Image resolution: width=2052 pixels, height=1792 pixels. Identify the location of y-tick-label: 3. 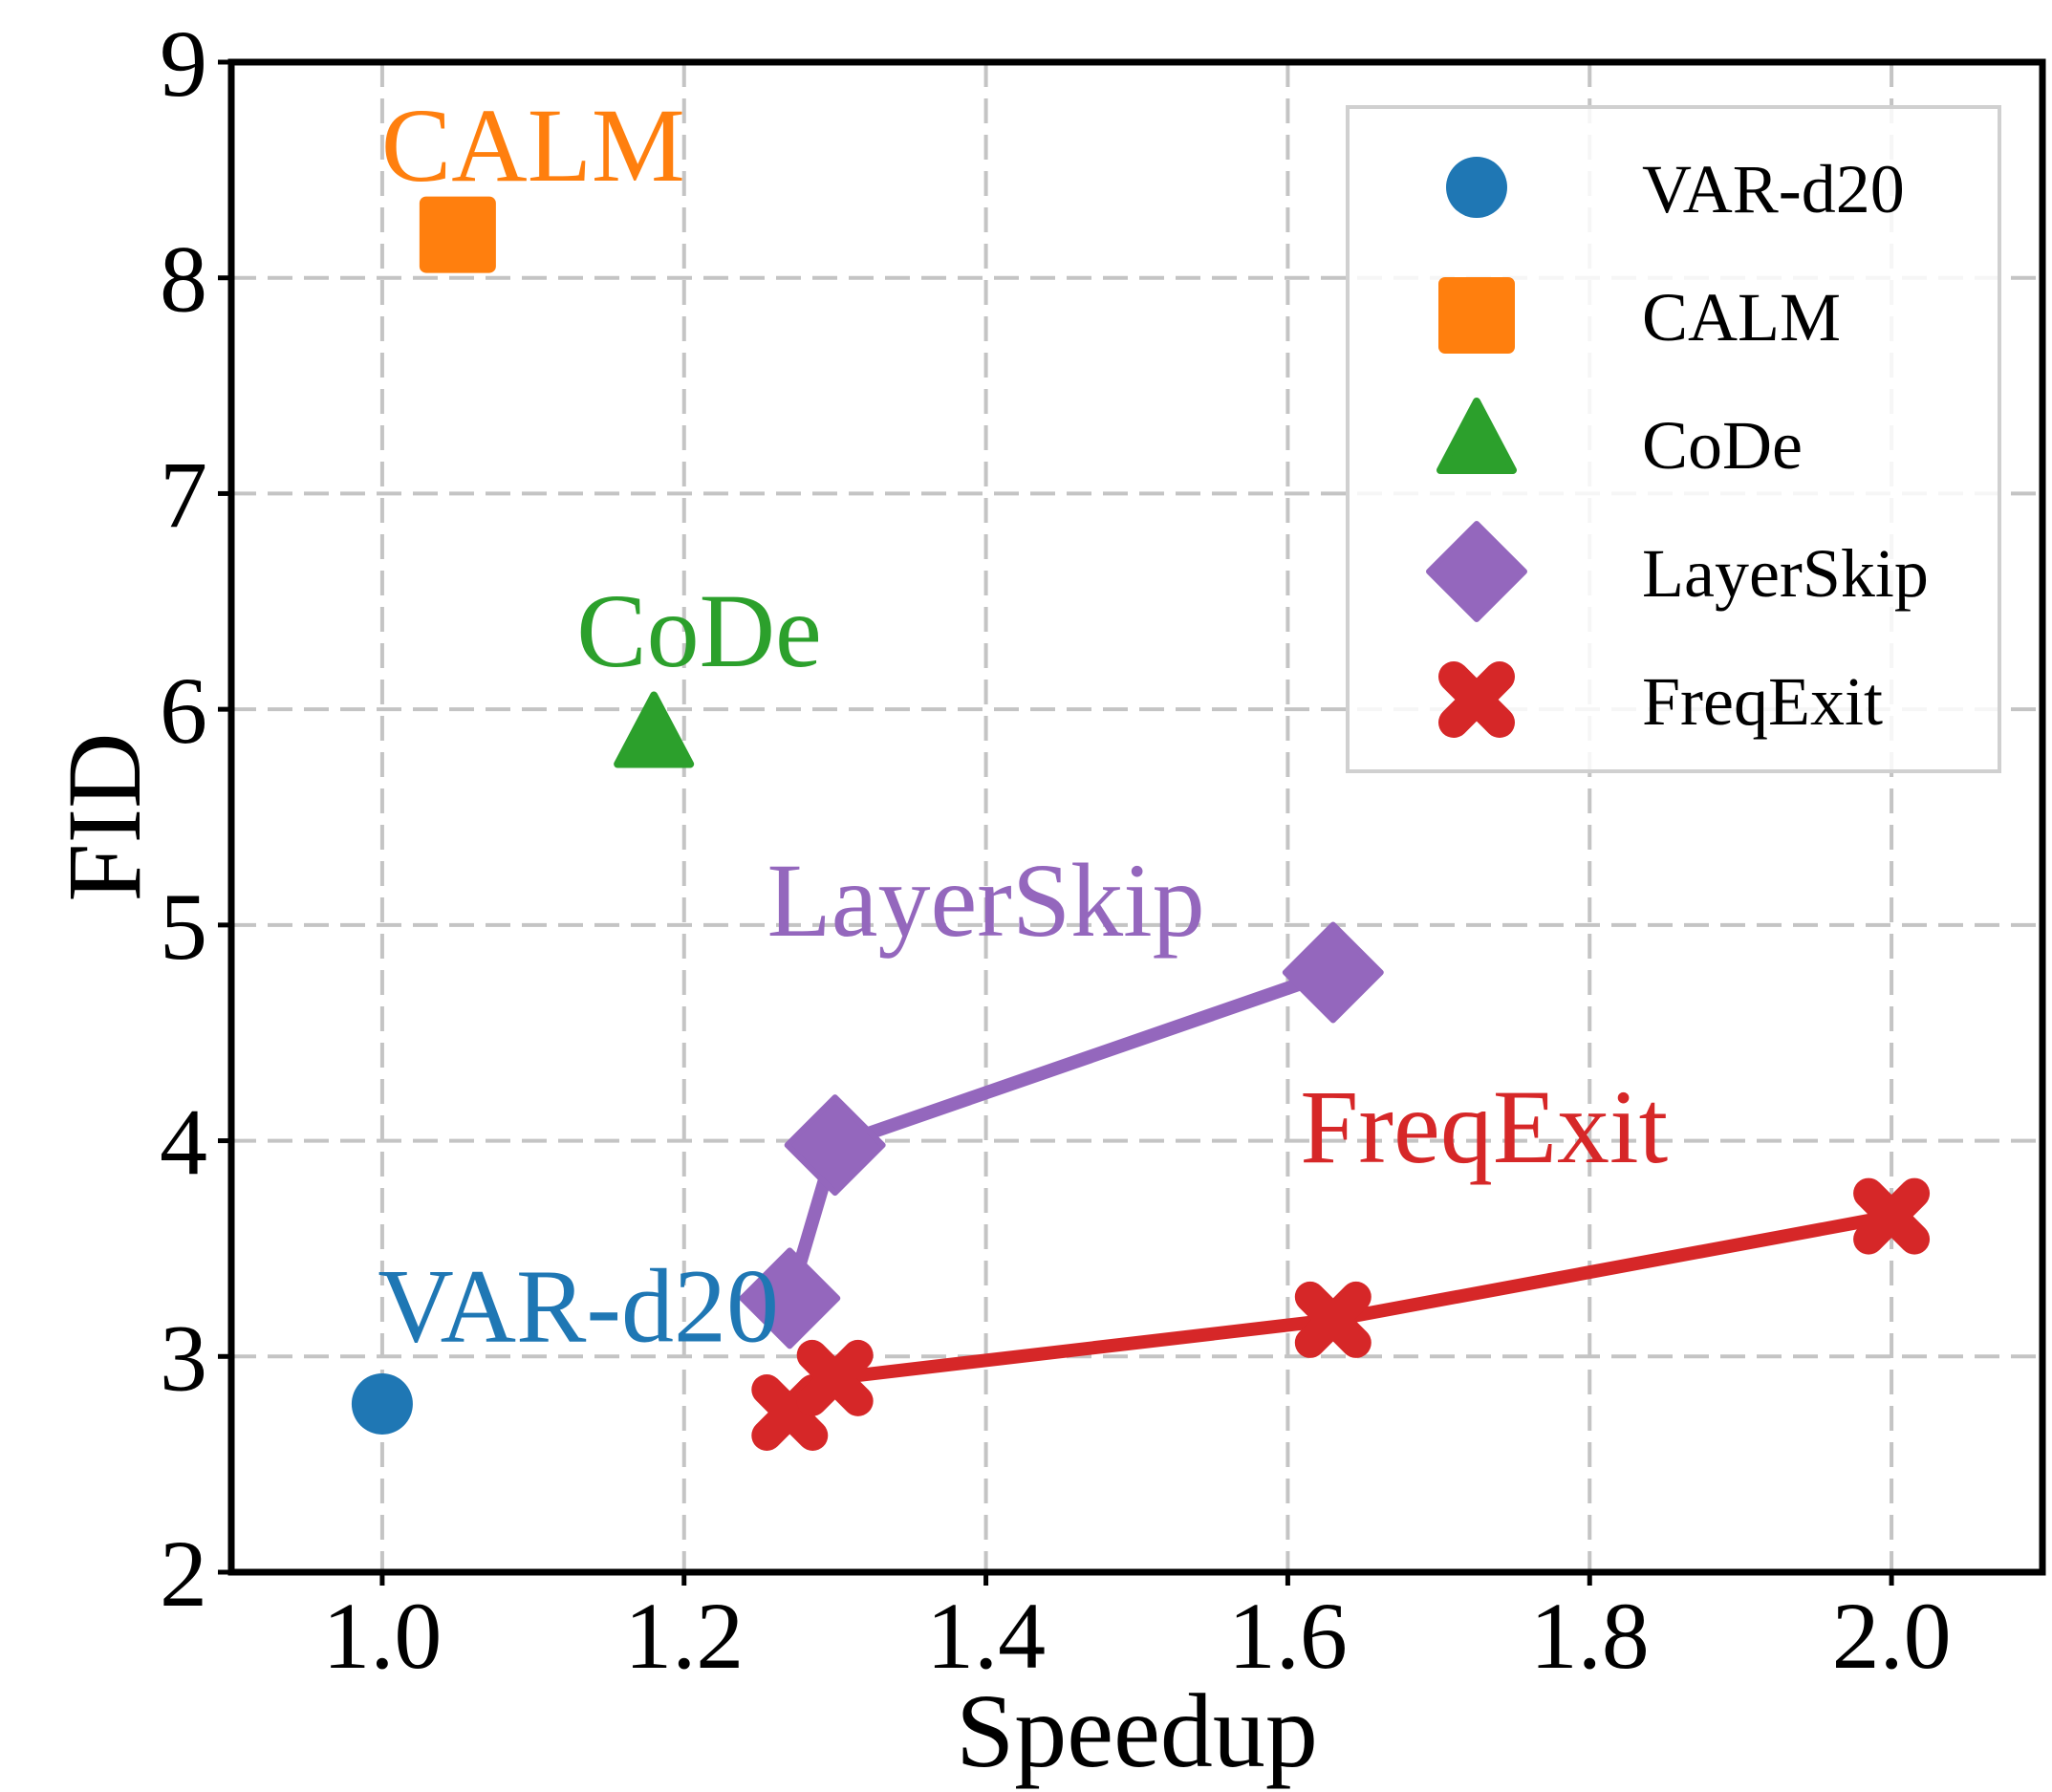
(184, 1358).